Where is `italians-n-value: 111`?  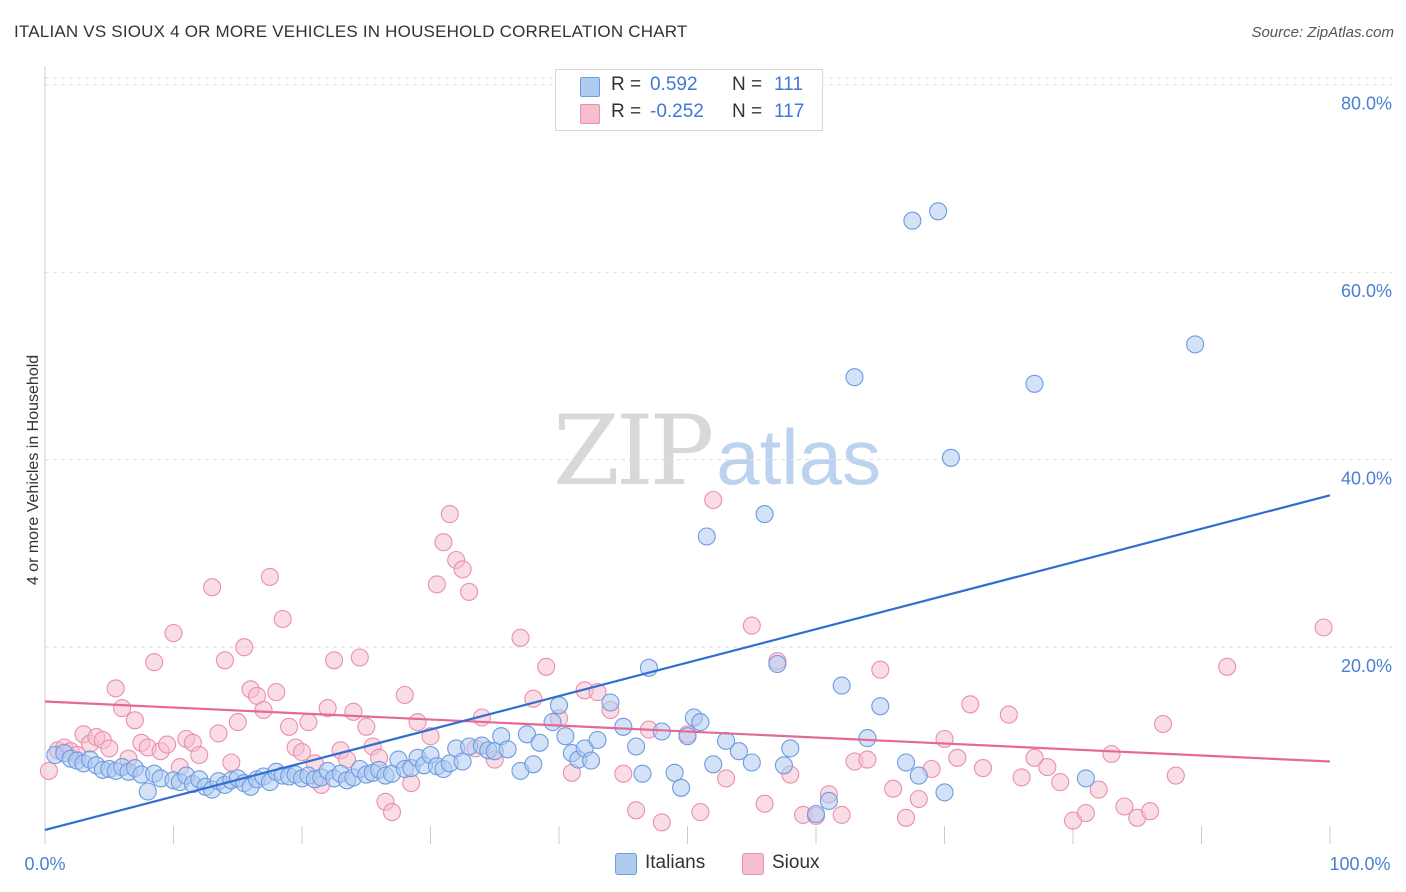 italians-n-value: 111 is located at coordinates (788, 84).